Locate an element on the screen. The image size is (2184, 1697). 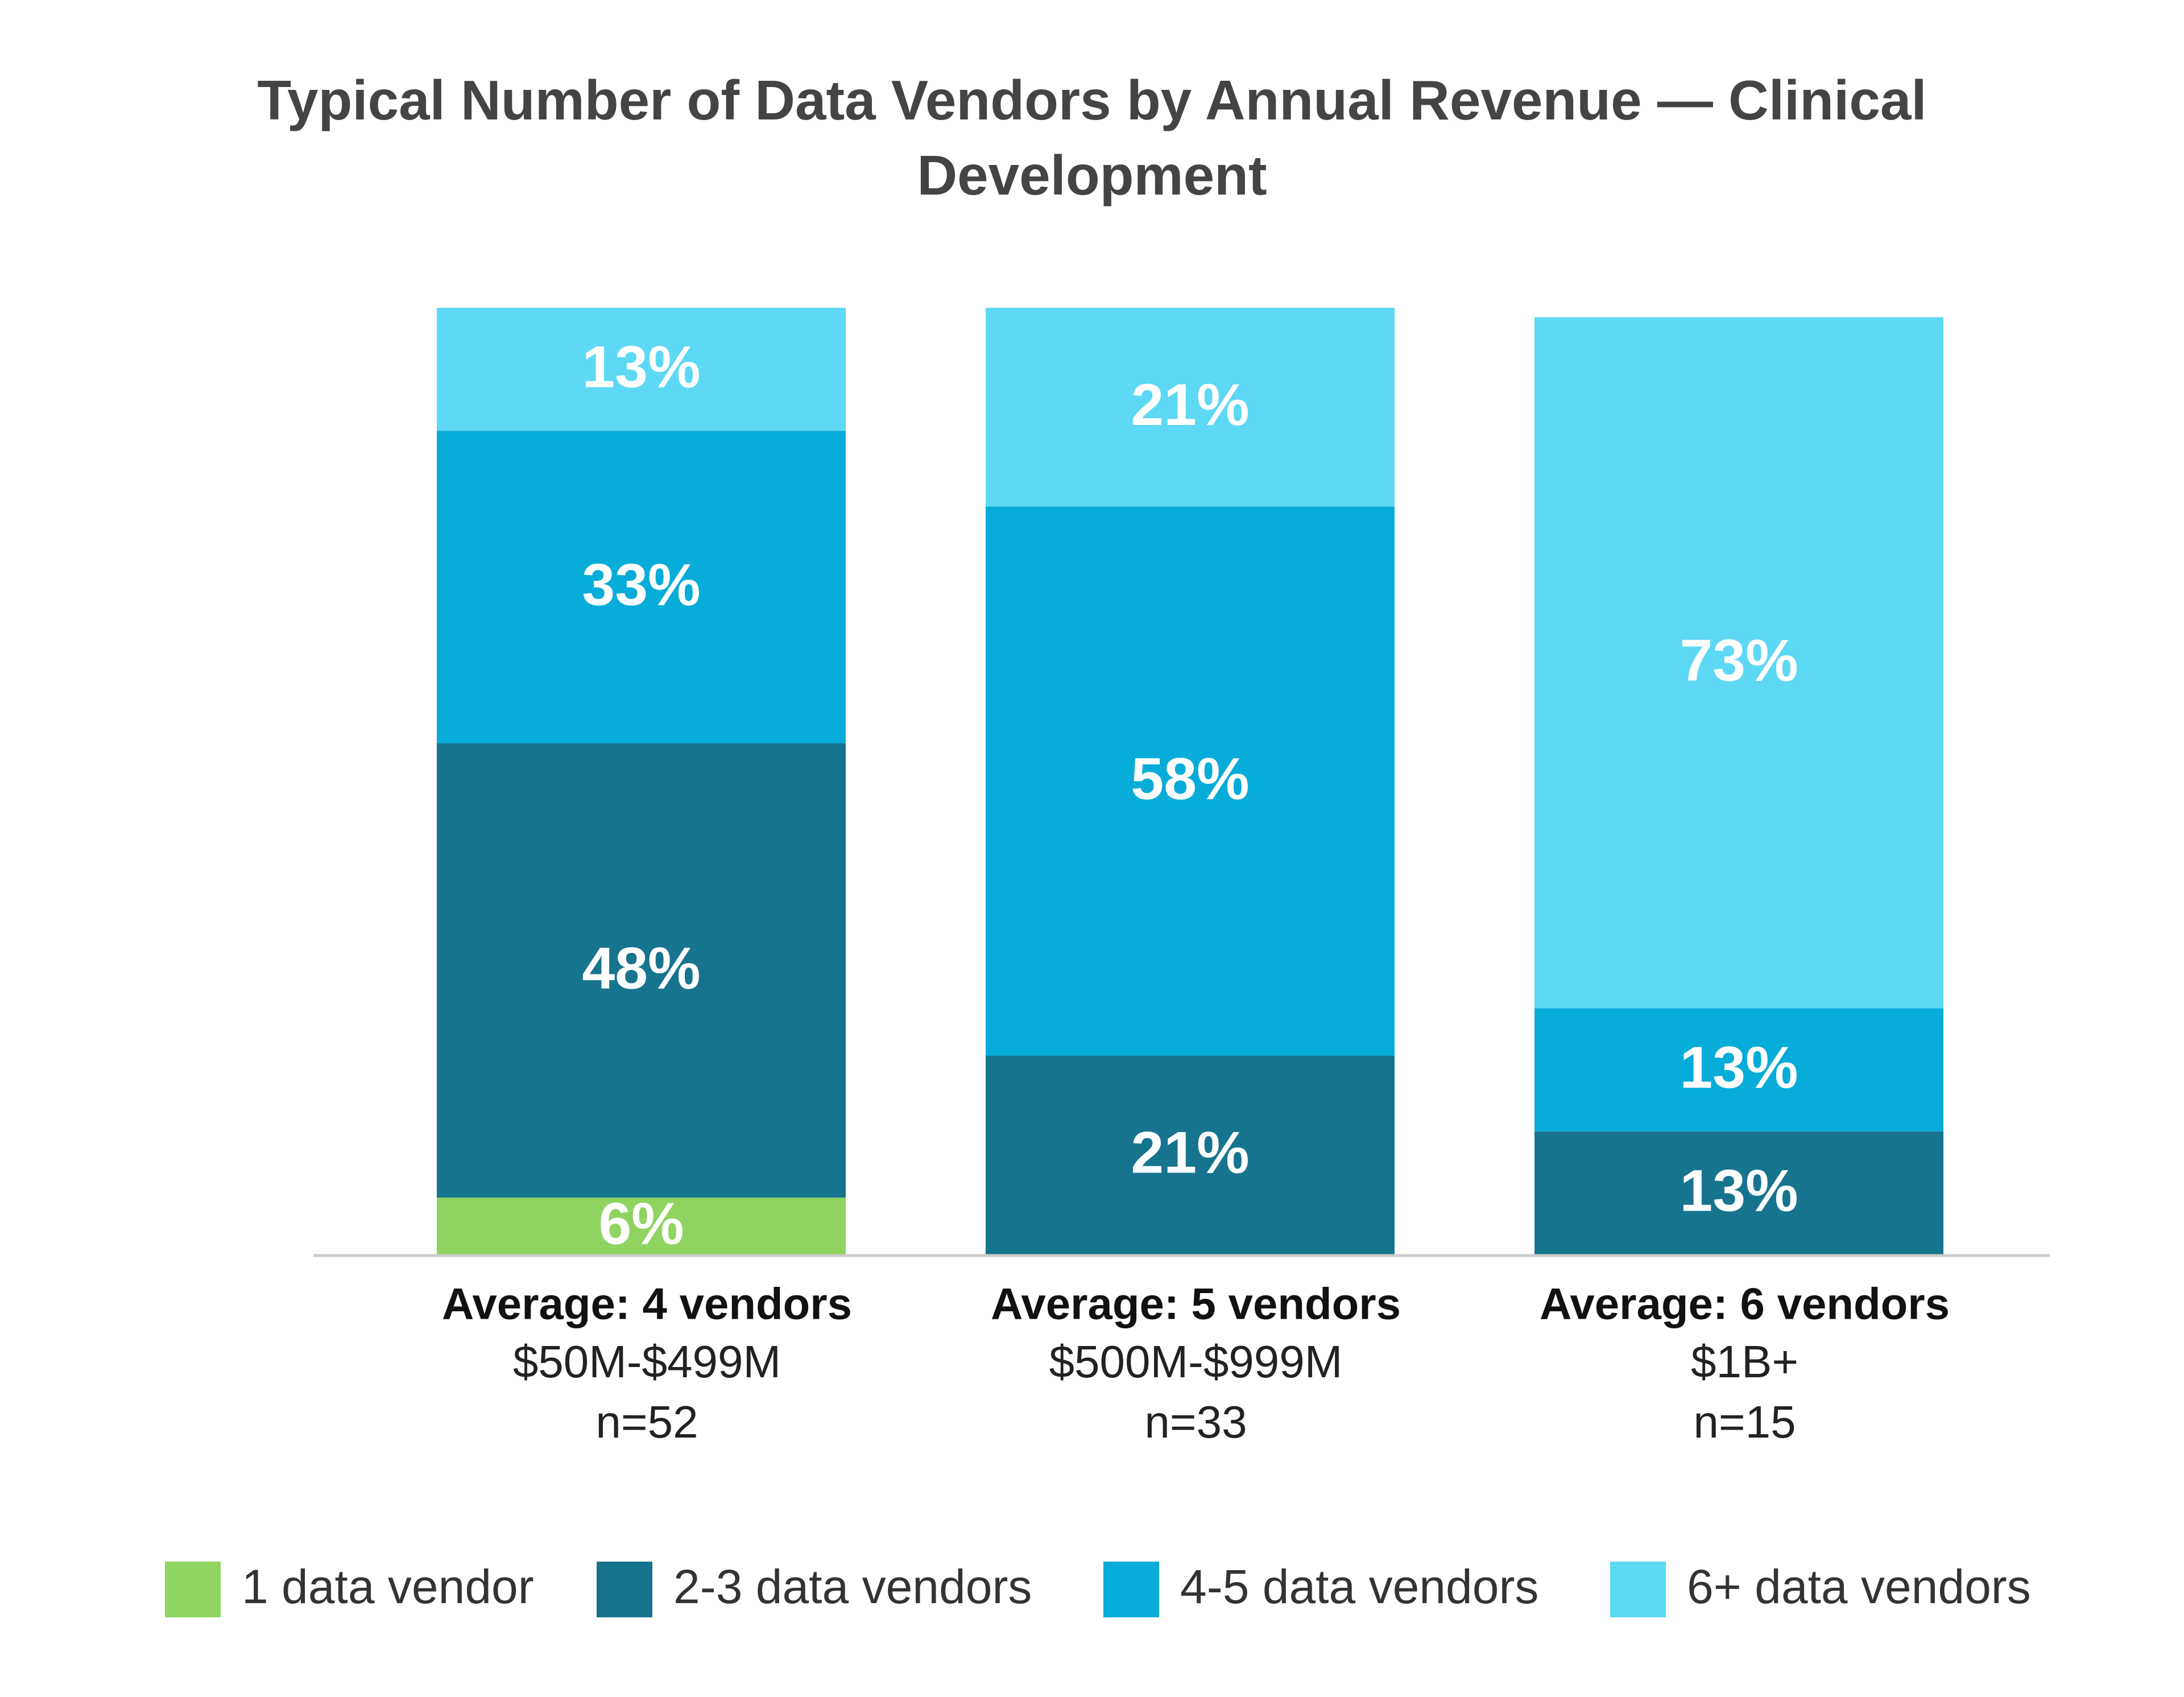
value-label: 48% is located at coordinates (641, 968).